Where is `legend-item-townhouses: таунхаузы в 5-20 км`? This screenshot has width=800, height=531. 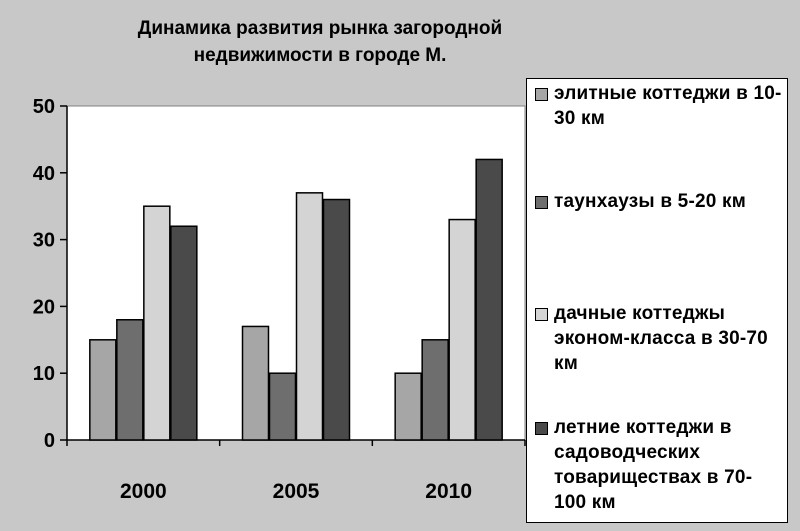 legend-item-townhouses: таунхаузы в 5-20 км is located at coordinates (659, 201).